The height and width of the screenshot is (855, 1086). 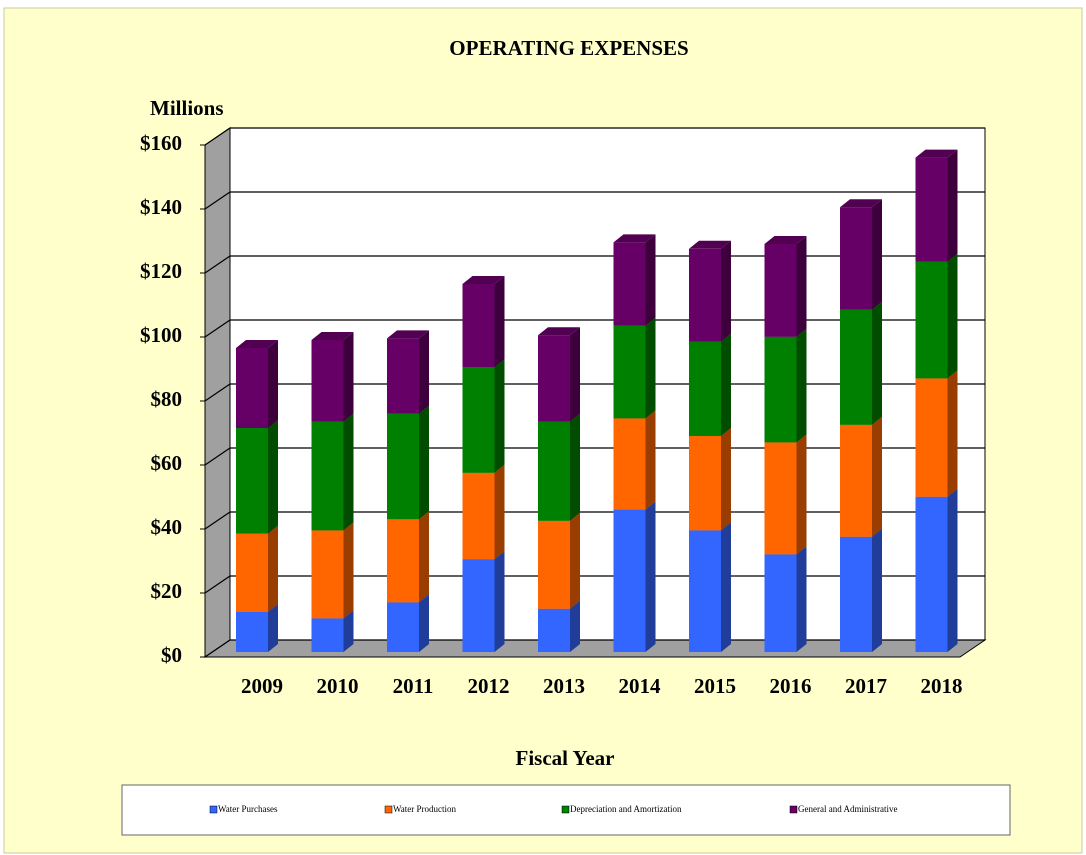 What do you see at coordinates (161, 207) in the screenshot?
I see `y-tick-label: $140` at bounding box center [161, 207].